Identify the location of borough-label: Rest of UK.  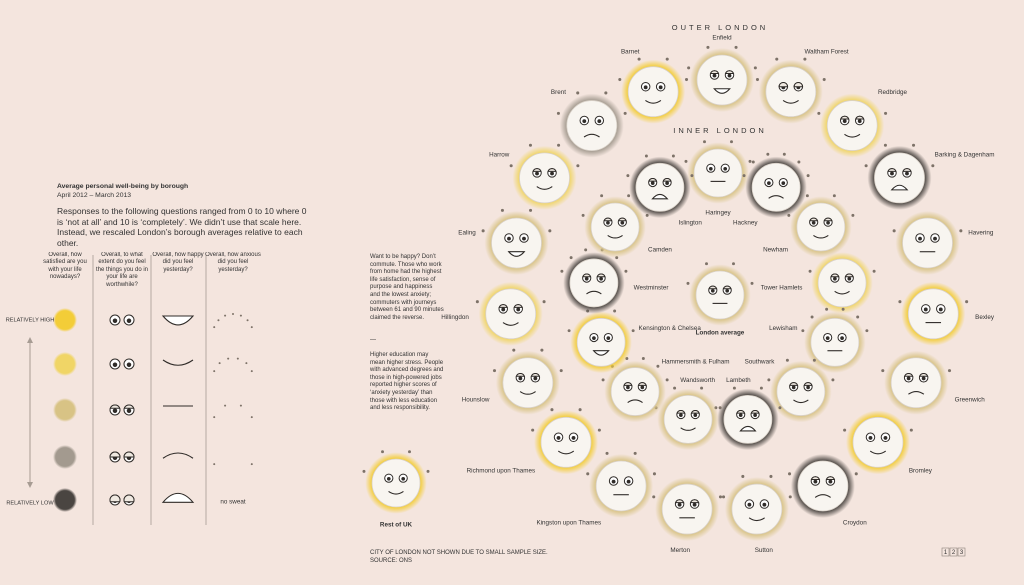
(396, 525).